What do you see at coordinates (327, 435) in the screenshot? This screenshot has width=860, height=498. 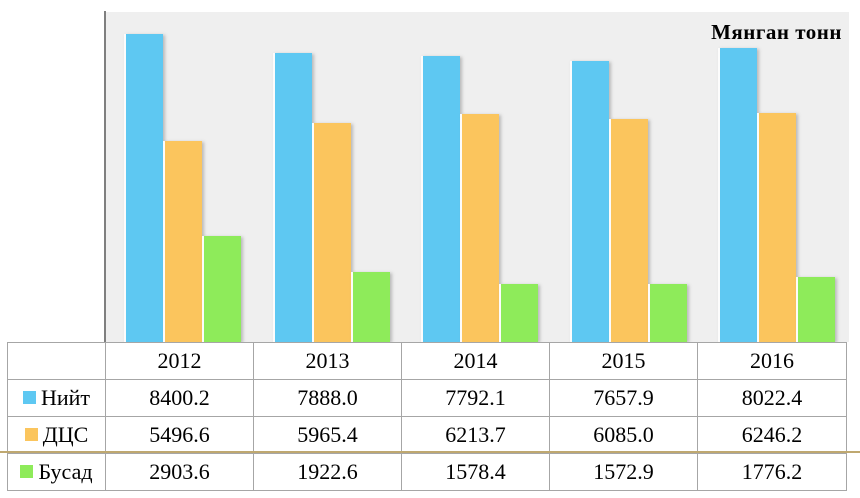 I see `value-cell: 5965.4` at bounding box center [327, 435].